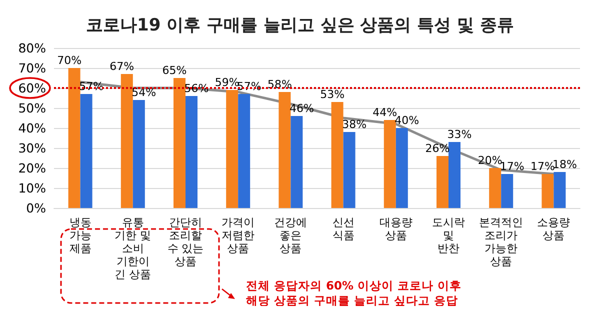  What do you see at coordinates (395, 229) in the screenshot?
I see `x-tick-label: 대용량 상품` at bounding box center [395, 229].